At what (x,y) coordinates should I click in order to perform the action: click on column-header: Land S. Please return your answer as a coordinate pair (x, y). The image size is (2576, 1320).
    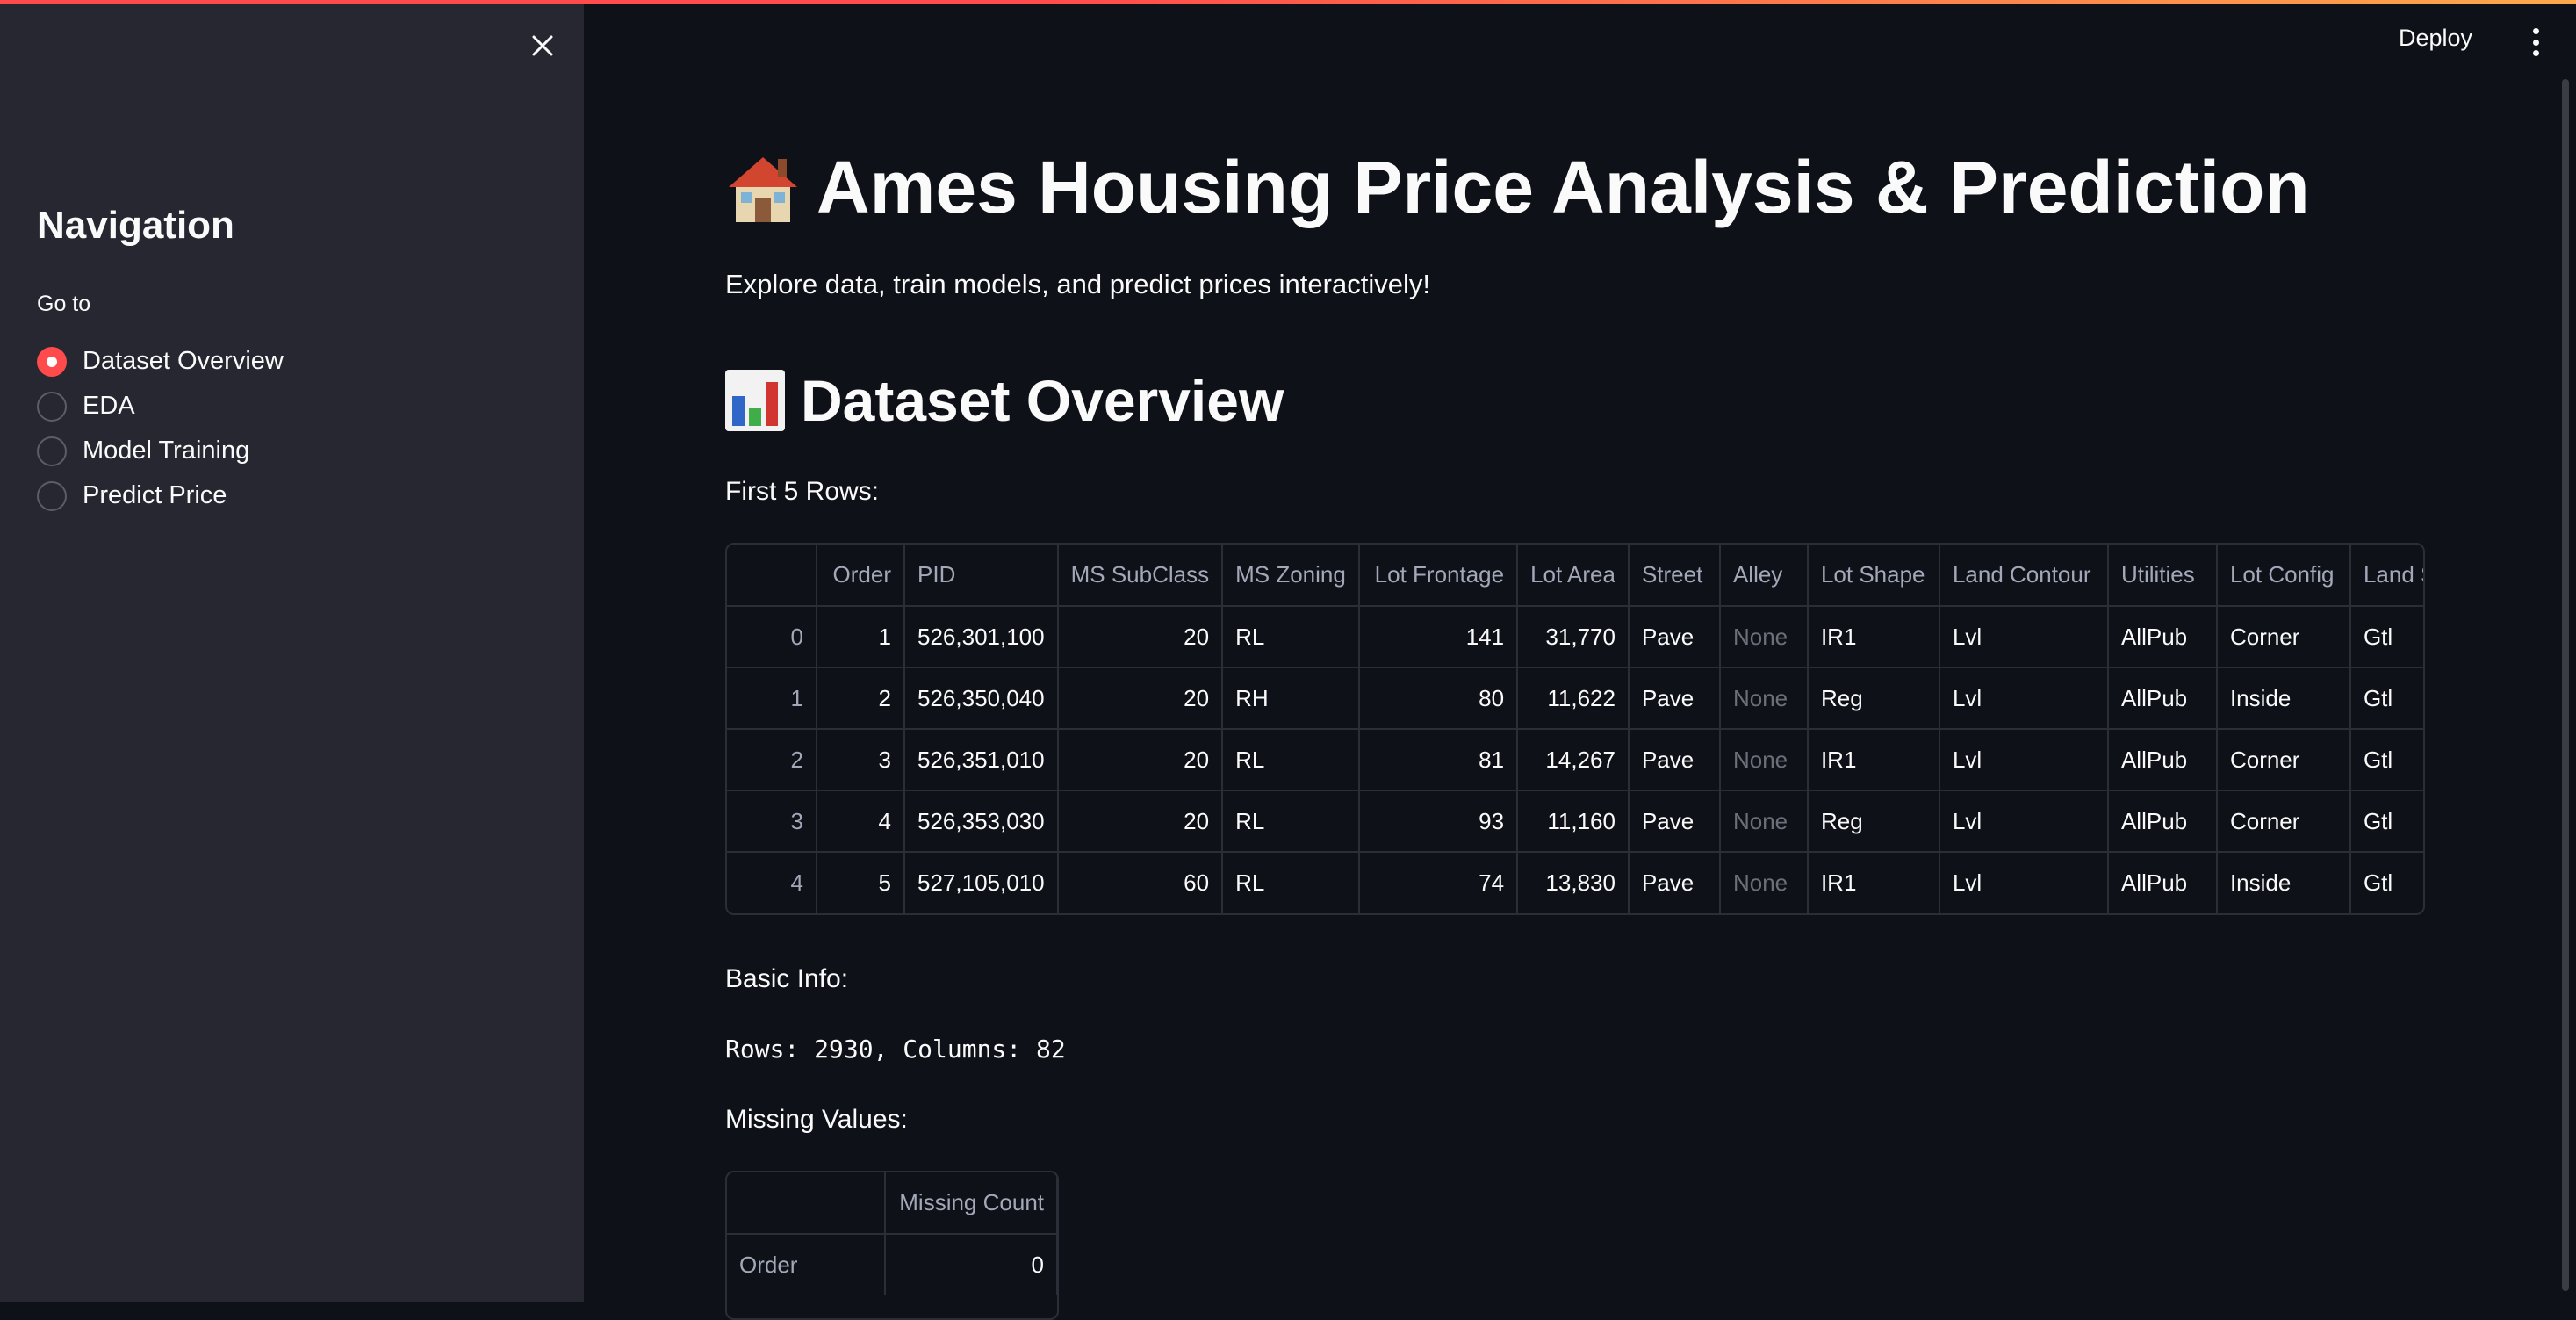
    Looking at the image, I should click on (2386, 576).